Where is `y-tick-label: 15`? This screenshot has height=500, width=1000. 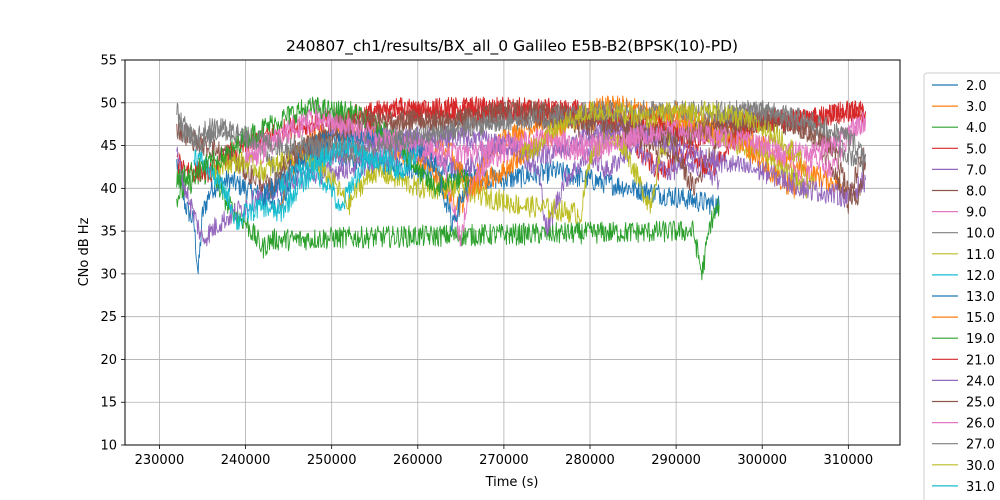
y-tick-label: 15 is located at coordinates (108, 403).